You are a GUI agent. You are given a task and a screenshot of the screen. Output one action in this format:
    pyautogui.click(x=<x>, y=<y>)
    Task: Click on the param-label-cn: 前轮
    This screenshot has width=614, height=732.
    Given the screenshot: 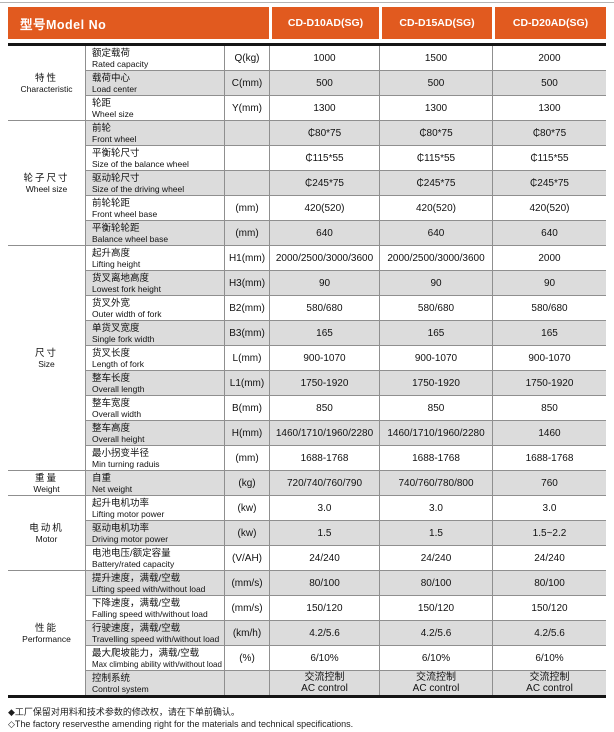 What is the action you would take?
    pyautogui.click(x=102, y=128)
    